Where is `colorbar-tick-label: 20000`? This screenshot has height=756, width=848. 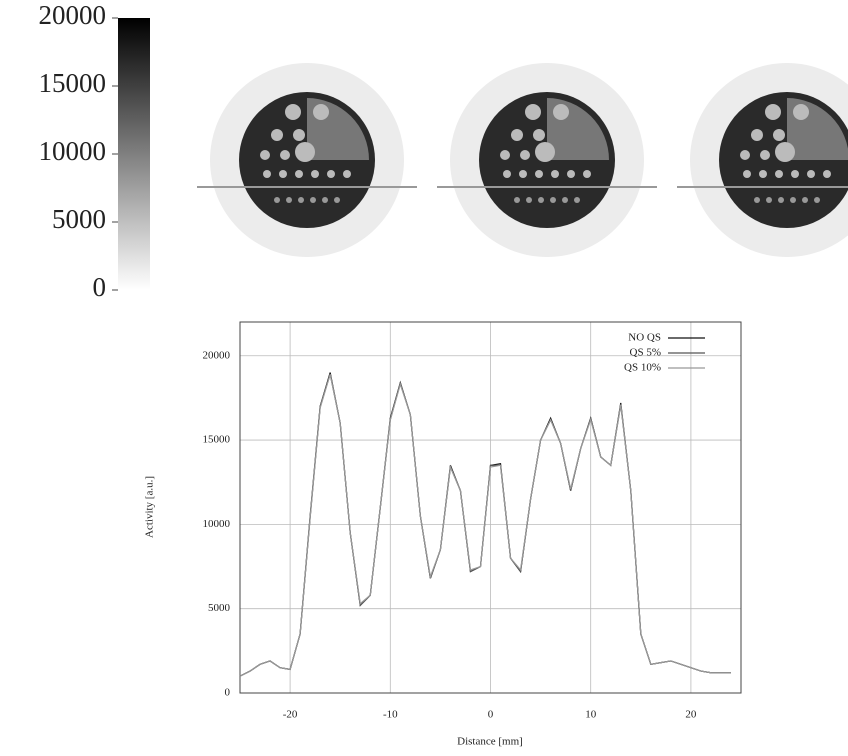
colorbar-tick-label: 20000 is located at coordinates (73, 15).